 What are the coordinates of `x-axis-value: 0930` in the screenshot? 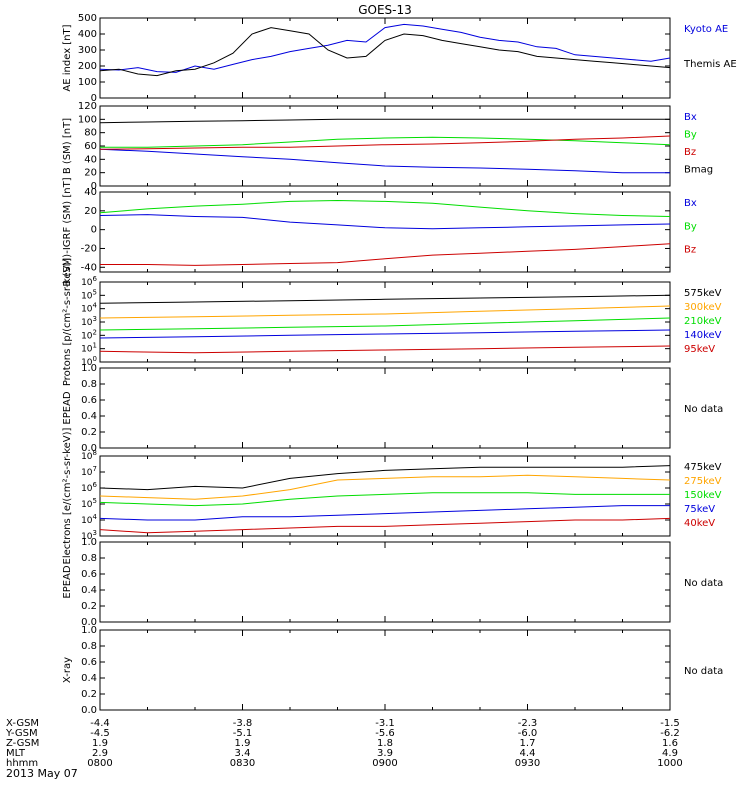 It's located at (527, 763).